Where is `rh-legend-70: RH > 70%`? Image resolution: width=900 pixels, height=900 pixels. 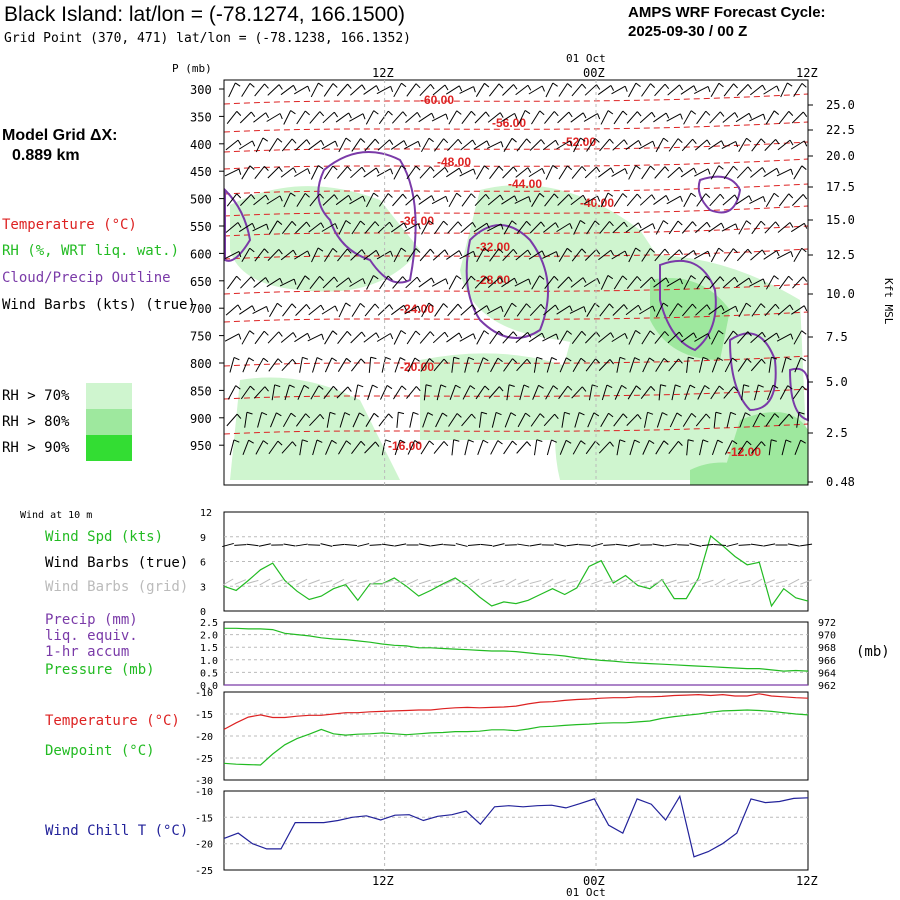
rh-legend-70: RH > 70% is located at coordinates (67, 396).